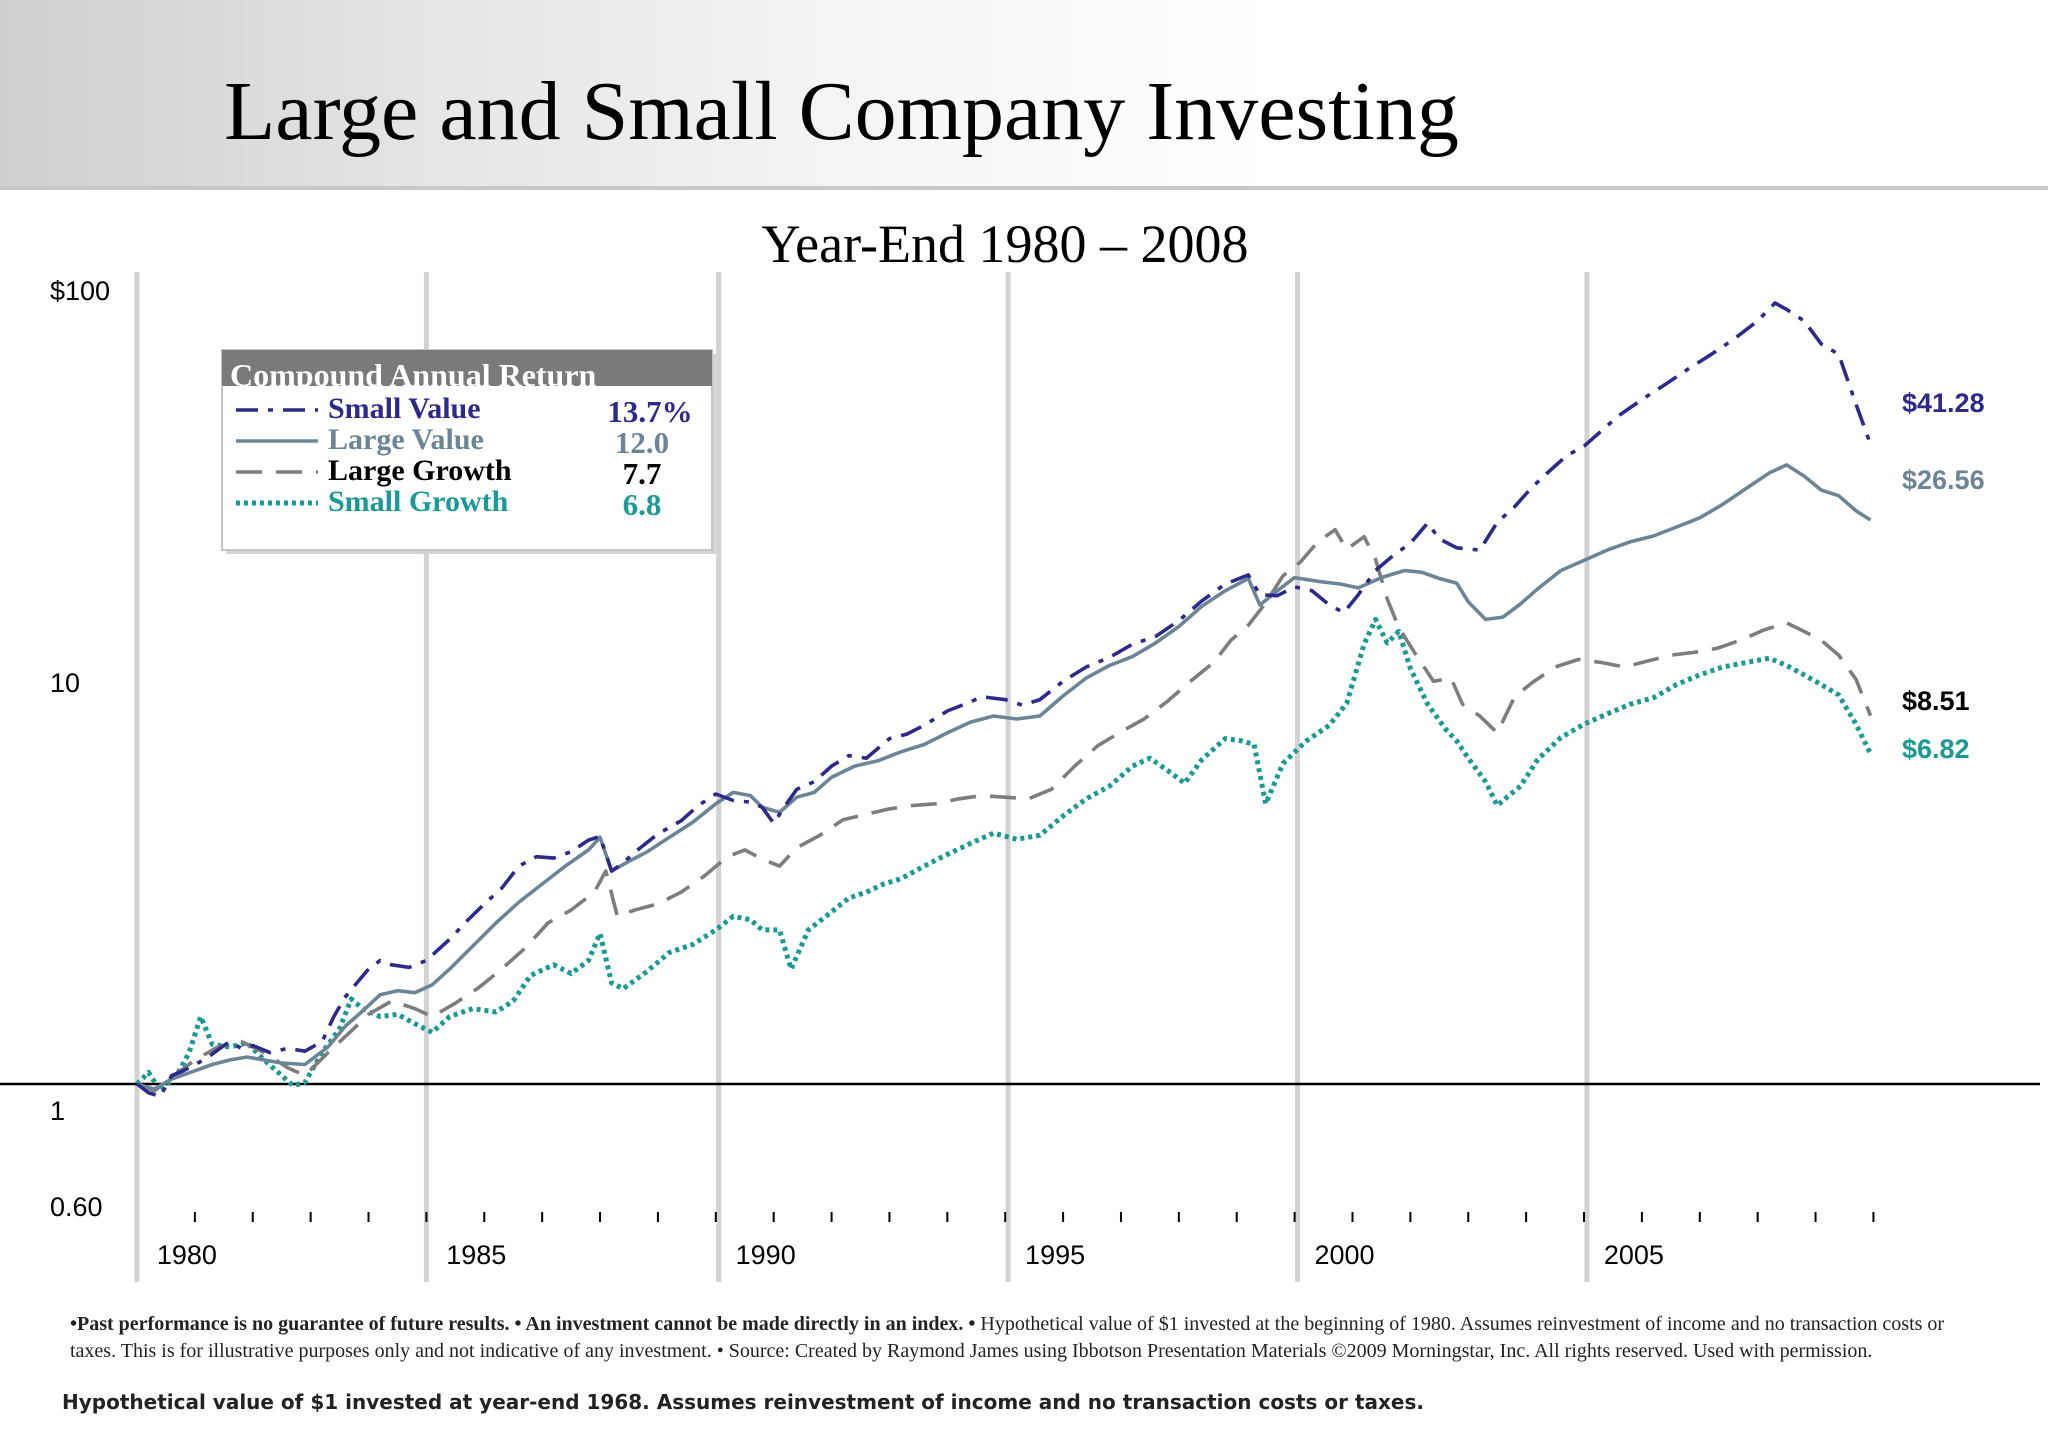  Describe the element at coordinates (642, 442) in the screenshot. I see `legend-return-large-value: 12.0` at that location.